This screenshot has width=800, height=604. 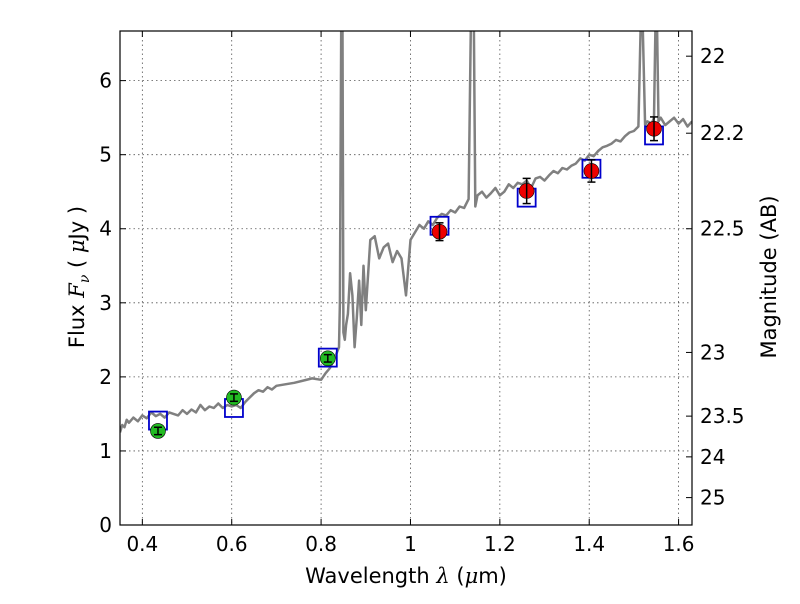 I want to click on right-tick-label: 24, so click(x=712, y=457).